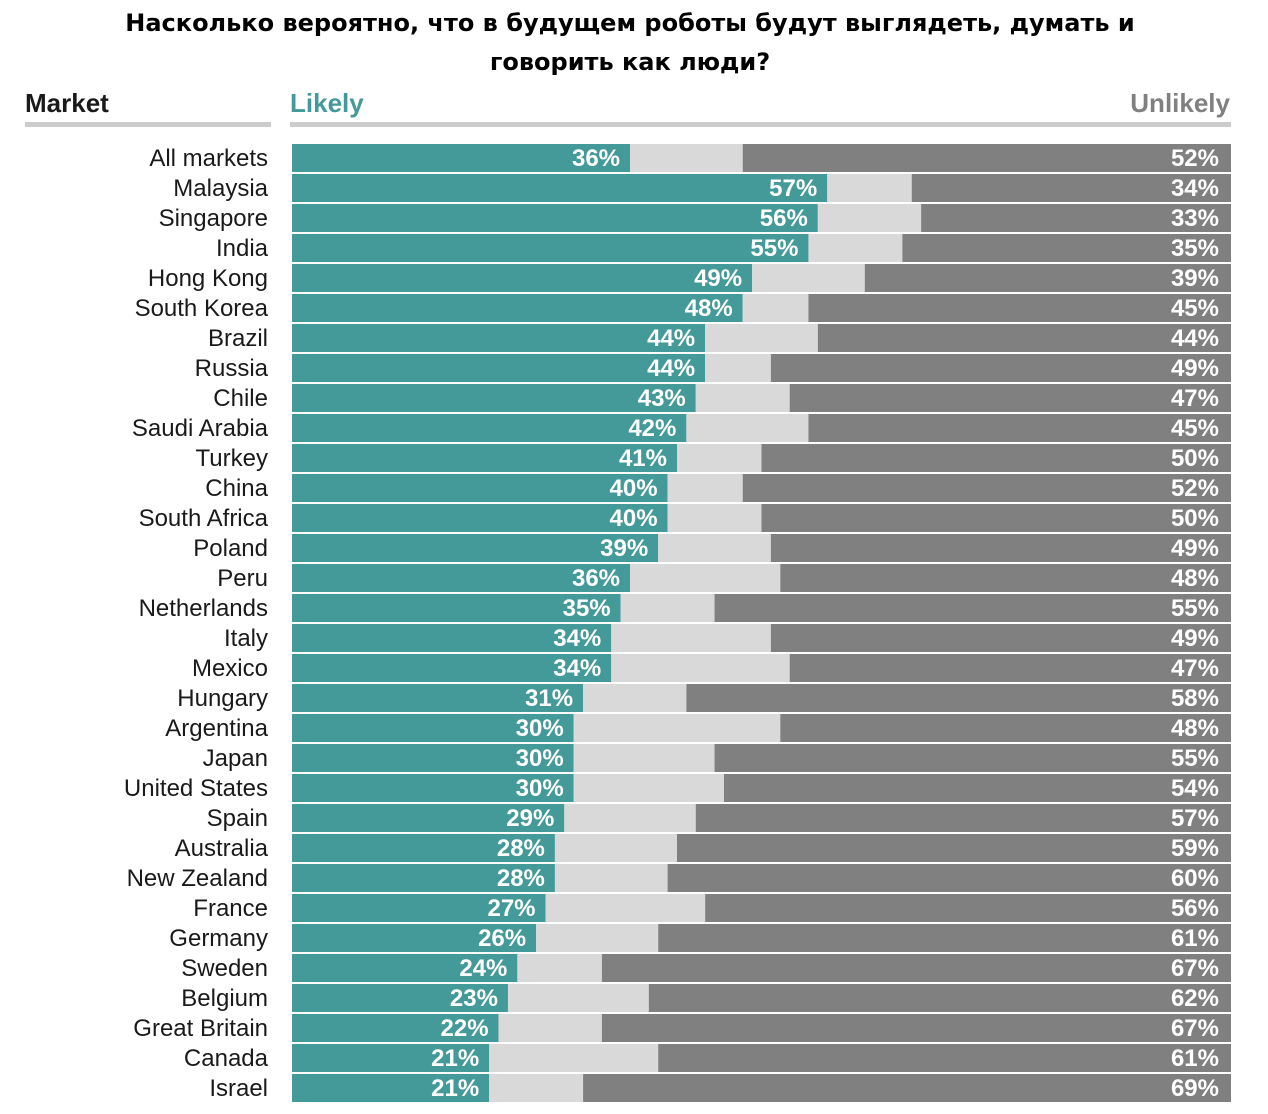  Describe the element at coordinates (1195, 548) in the screenshot. I see `value-label-unlikely-poland: 49%` at that location.